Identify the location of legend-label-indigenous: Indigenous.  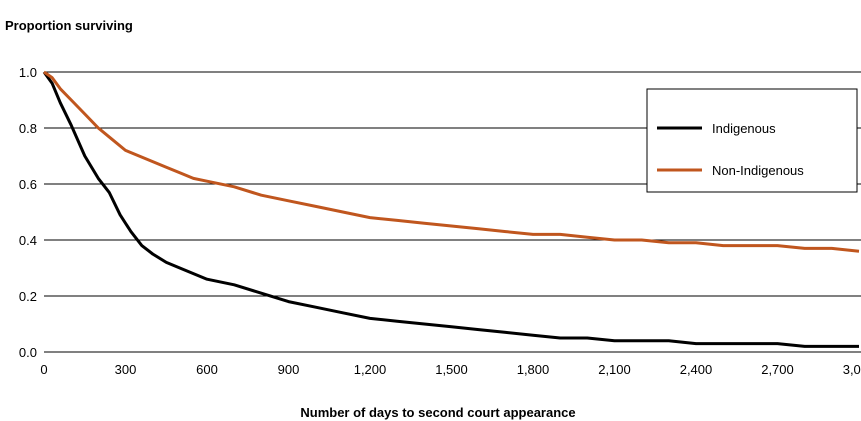
(744, 128).